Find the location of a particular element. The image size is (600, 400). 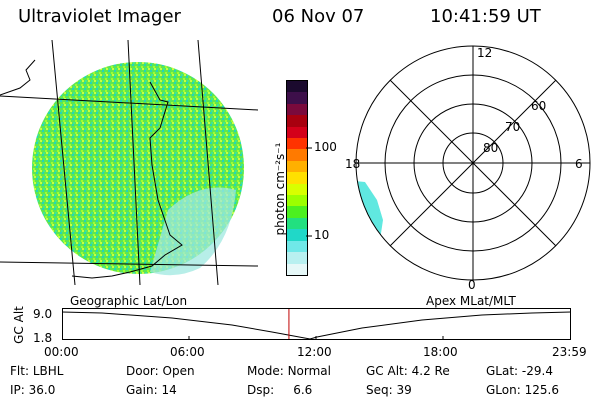

footer-flt: Flt: LBHL is located at coordinates (37, 371).